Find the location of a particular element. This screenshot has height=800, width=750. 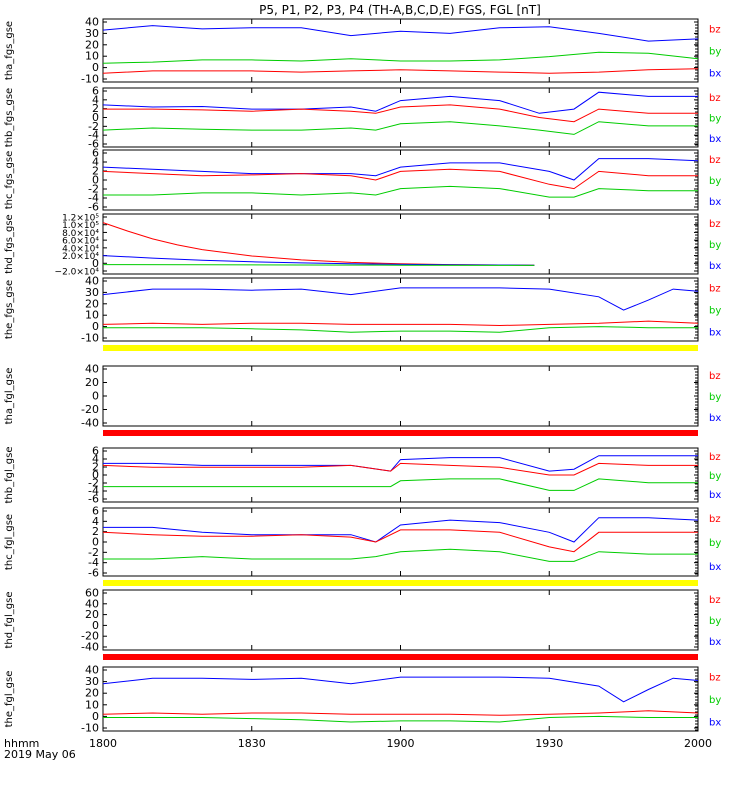

y-axis-label: tha_fgs_gse is located at coordinates (9, 50).